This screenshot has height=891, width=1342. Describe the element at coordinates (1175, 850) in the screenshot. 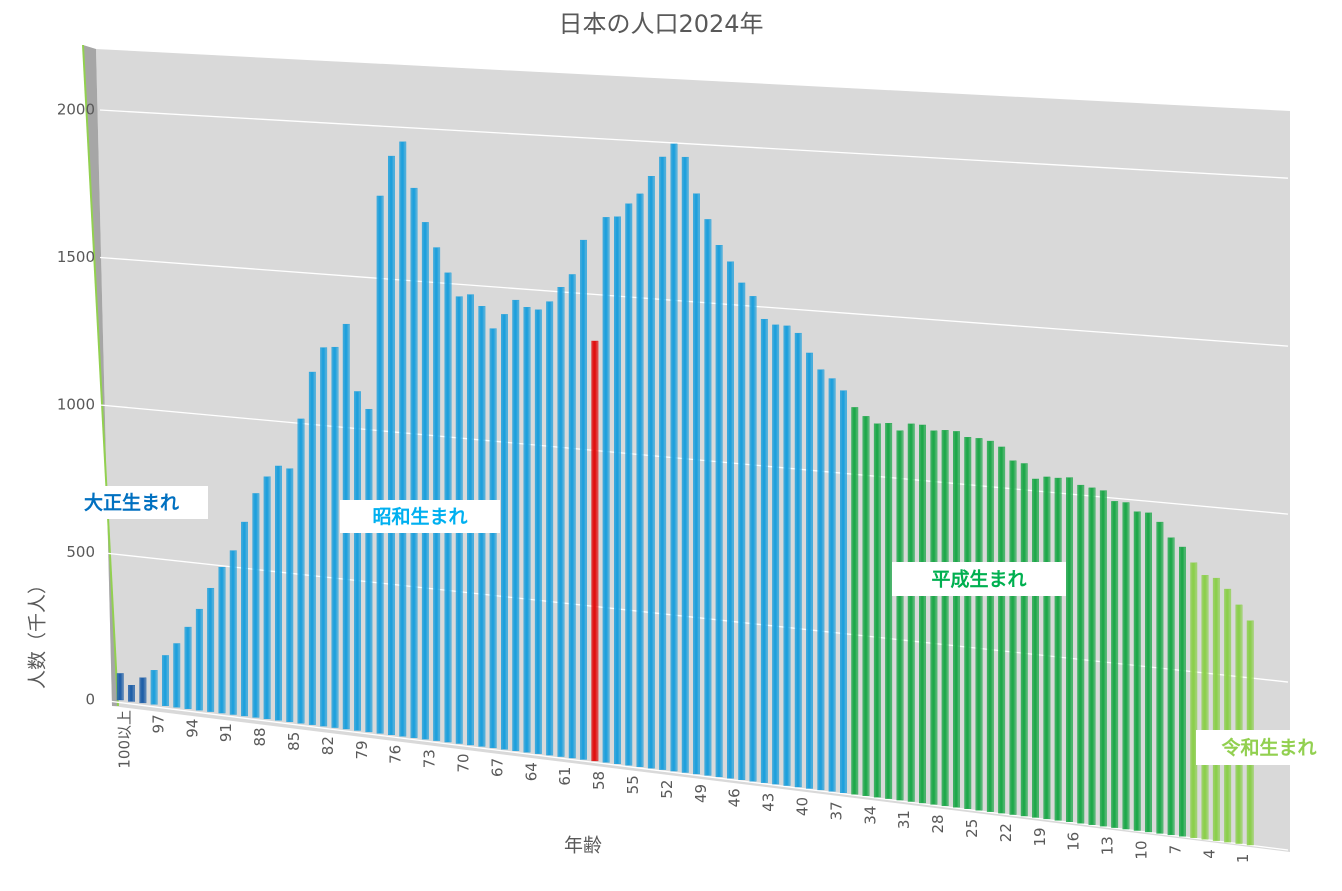

I see `x-tick-label: 7` at that location.